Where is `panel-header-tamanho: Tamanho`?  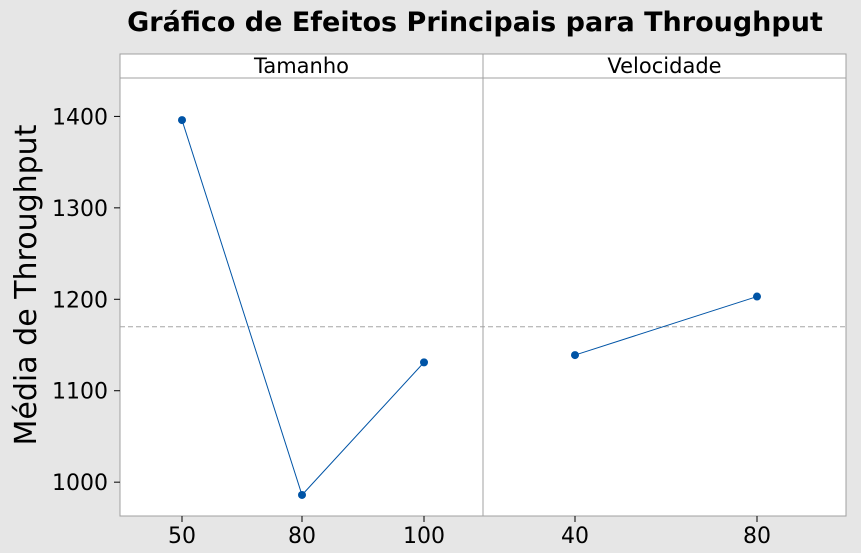 panel-header-tamanho: Tamanho is located at coordinates (301, 66).